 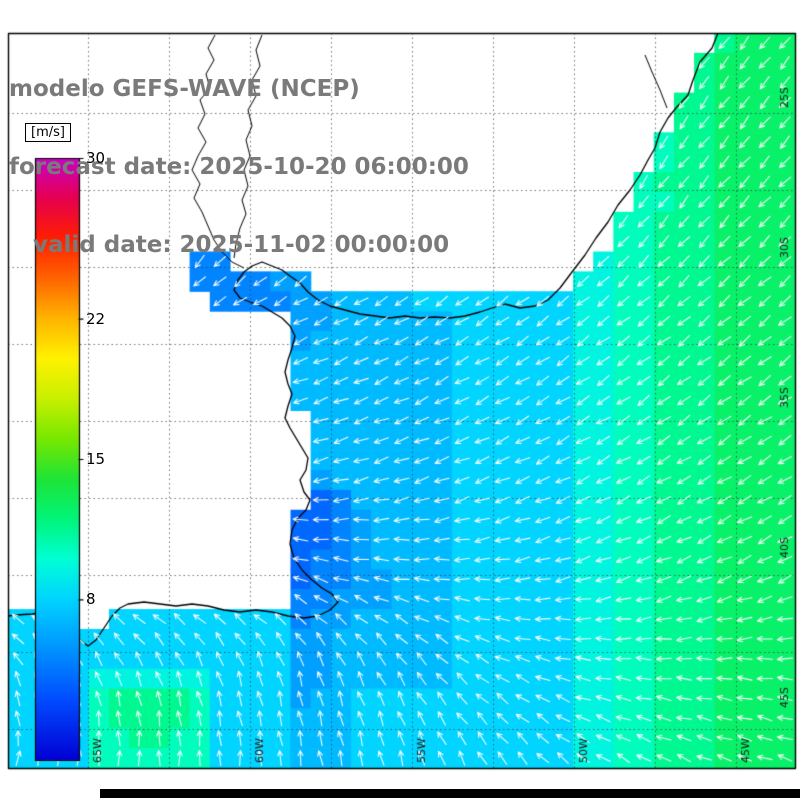 I want to click on colorbar-tick-label: 22, so click(x=96, y=318).